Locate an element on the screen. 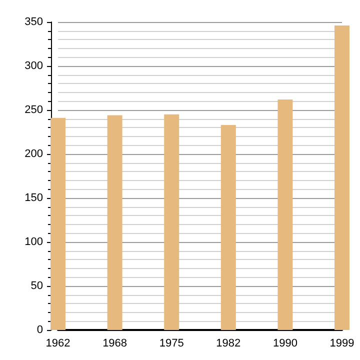  y-tick-label: 150 is located at coordinates (33, 198).